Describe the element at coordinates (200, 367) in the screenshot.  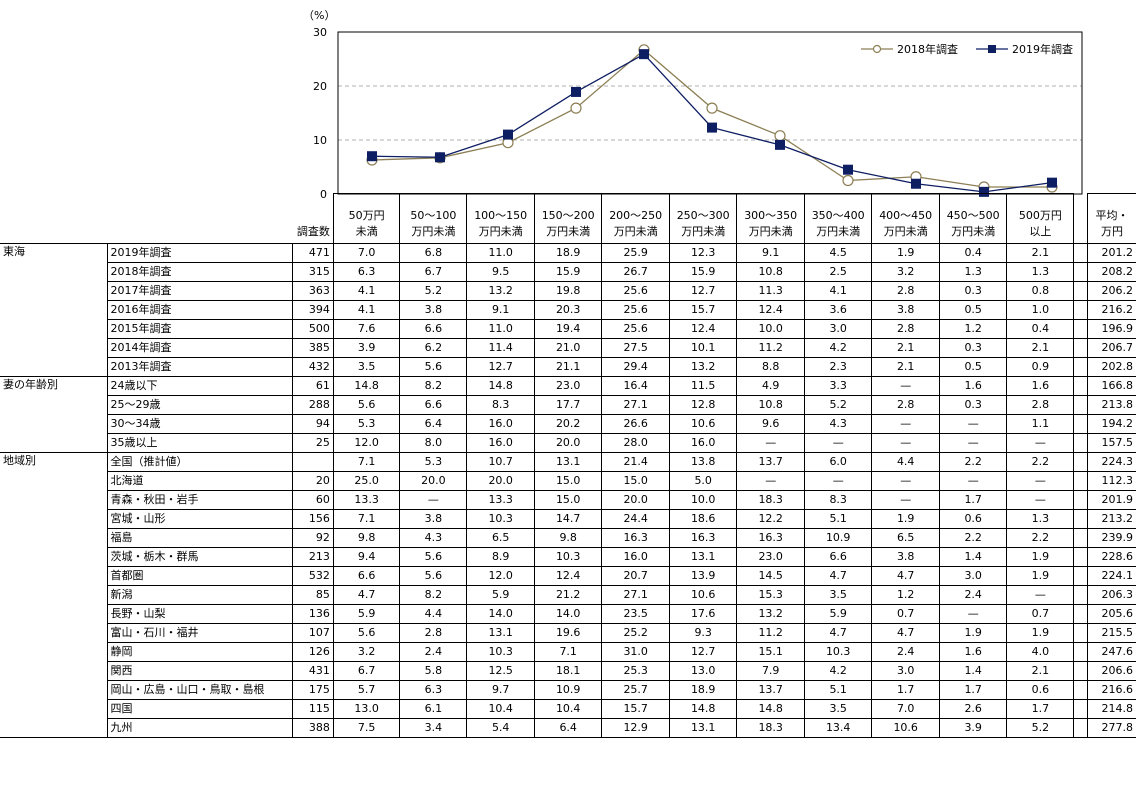
I see `row-label: 2013年調査` at that location.